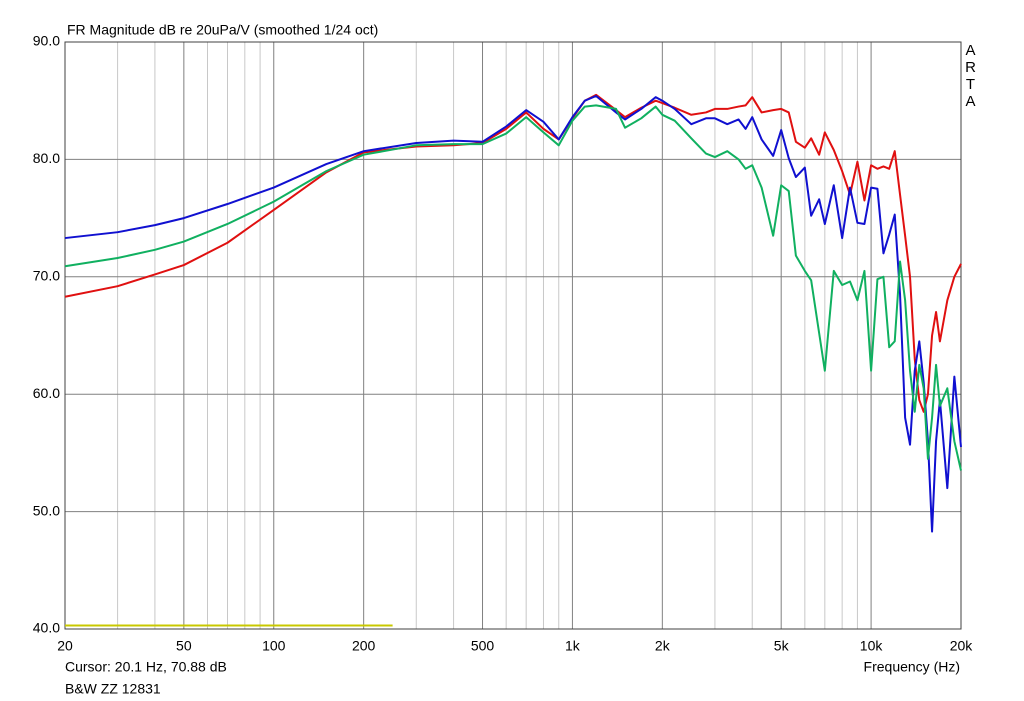  Describe the element at coordinates (113, 689) in the screenshot. I see `footer-label: B&W ZZ 12831` at that location.